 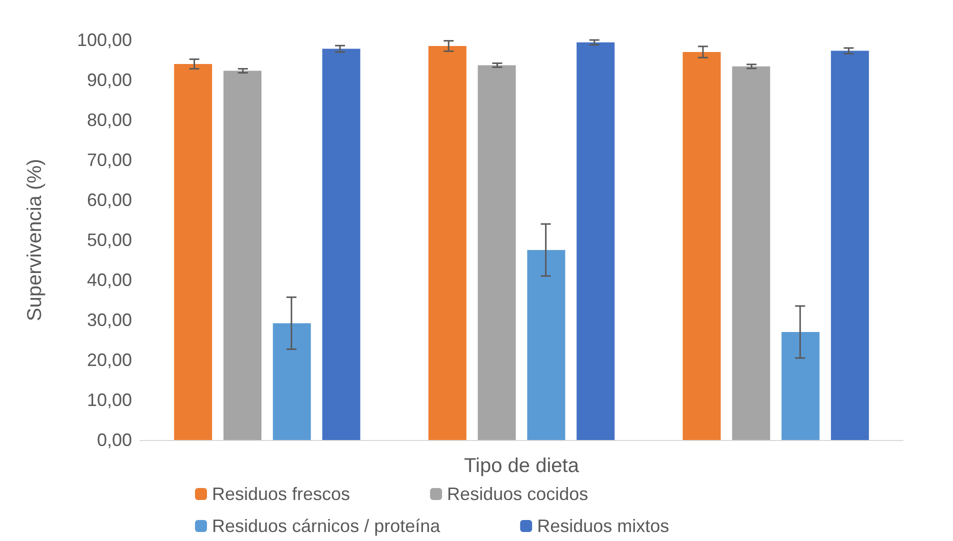 What do you see at coordinates (517, 494) in the screenshot?
I see `legend-label: Residuos cocidos` at bounding box center [517, 494].